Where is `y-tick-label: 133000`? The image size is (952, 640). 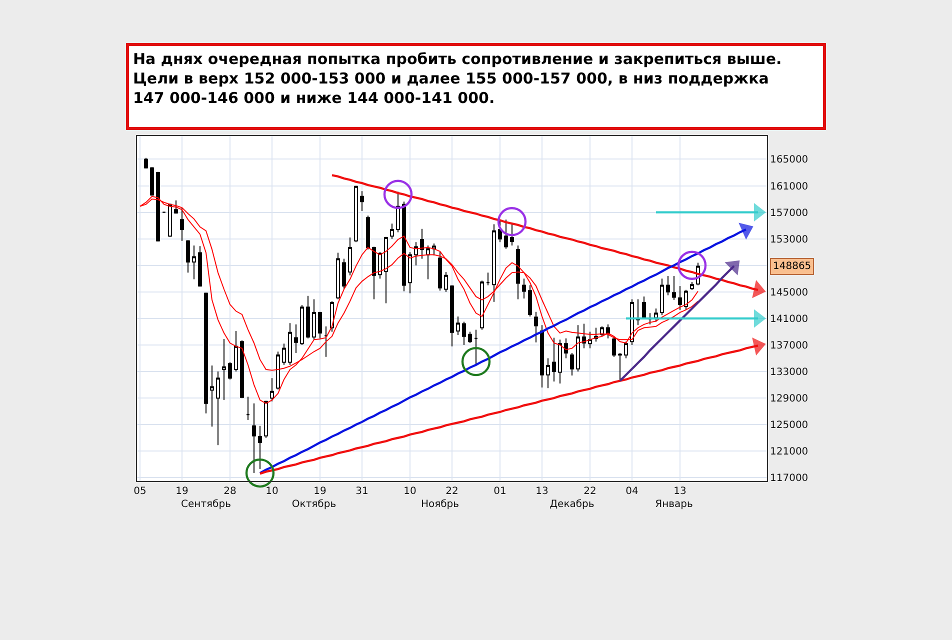 y-tick-label: 133000 is located at coordinates (789, 372).